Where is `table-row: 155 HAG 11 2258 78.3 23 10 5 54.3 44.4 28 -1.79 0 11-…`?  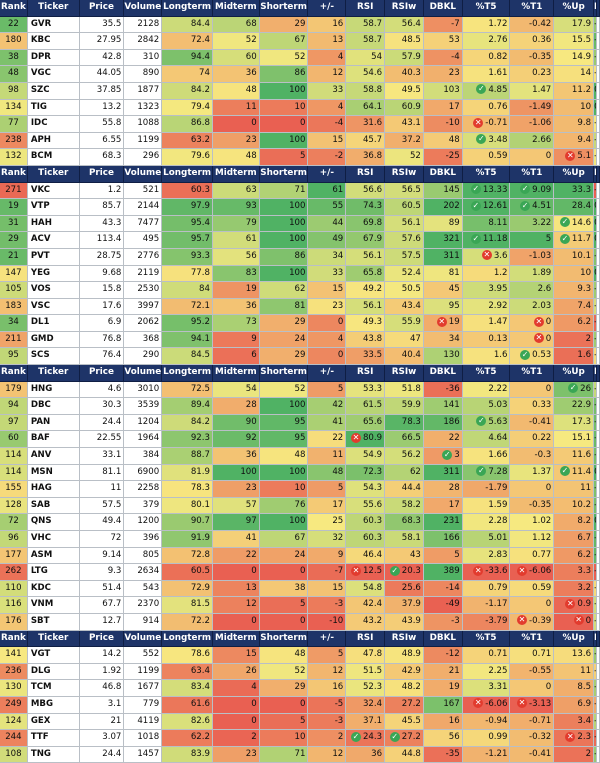 table-row: 155 HAG 11 2258 78.3 23 10 5 54.3 44.4 28 -1.79 0 11-… is located at coordinates (300, 489).